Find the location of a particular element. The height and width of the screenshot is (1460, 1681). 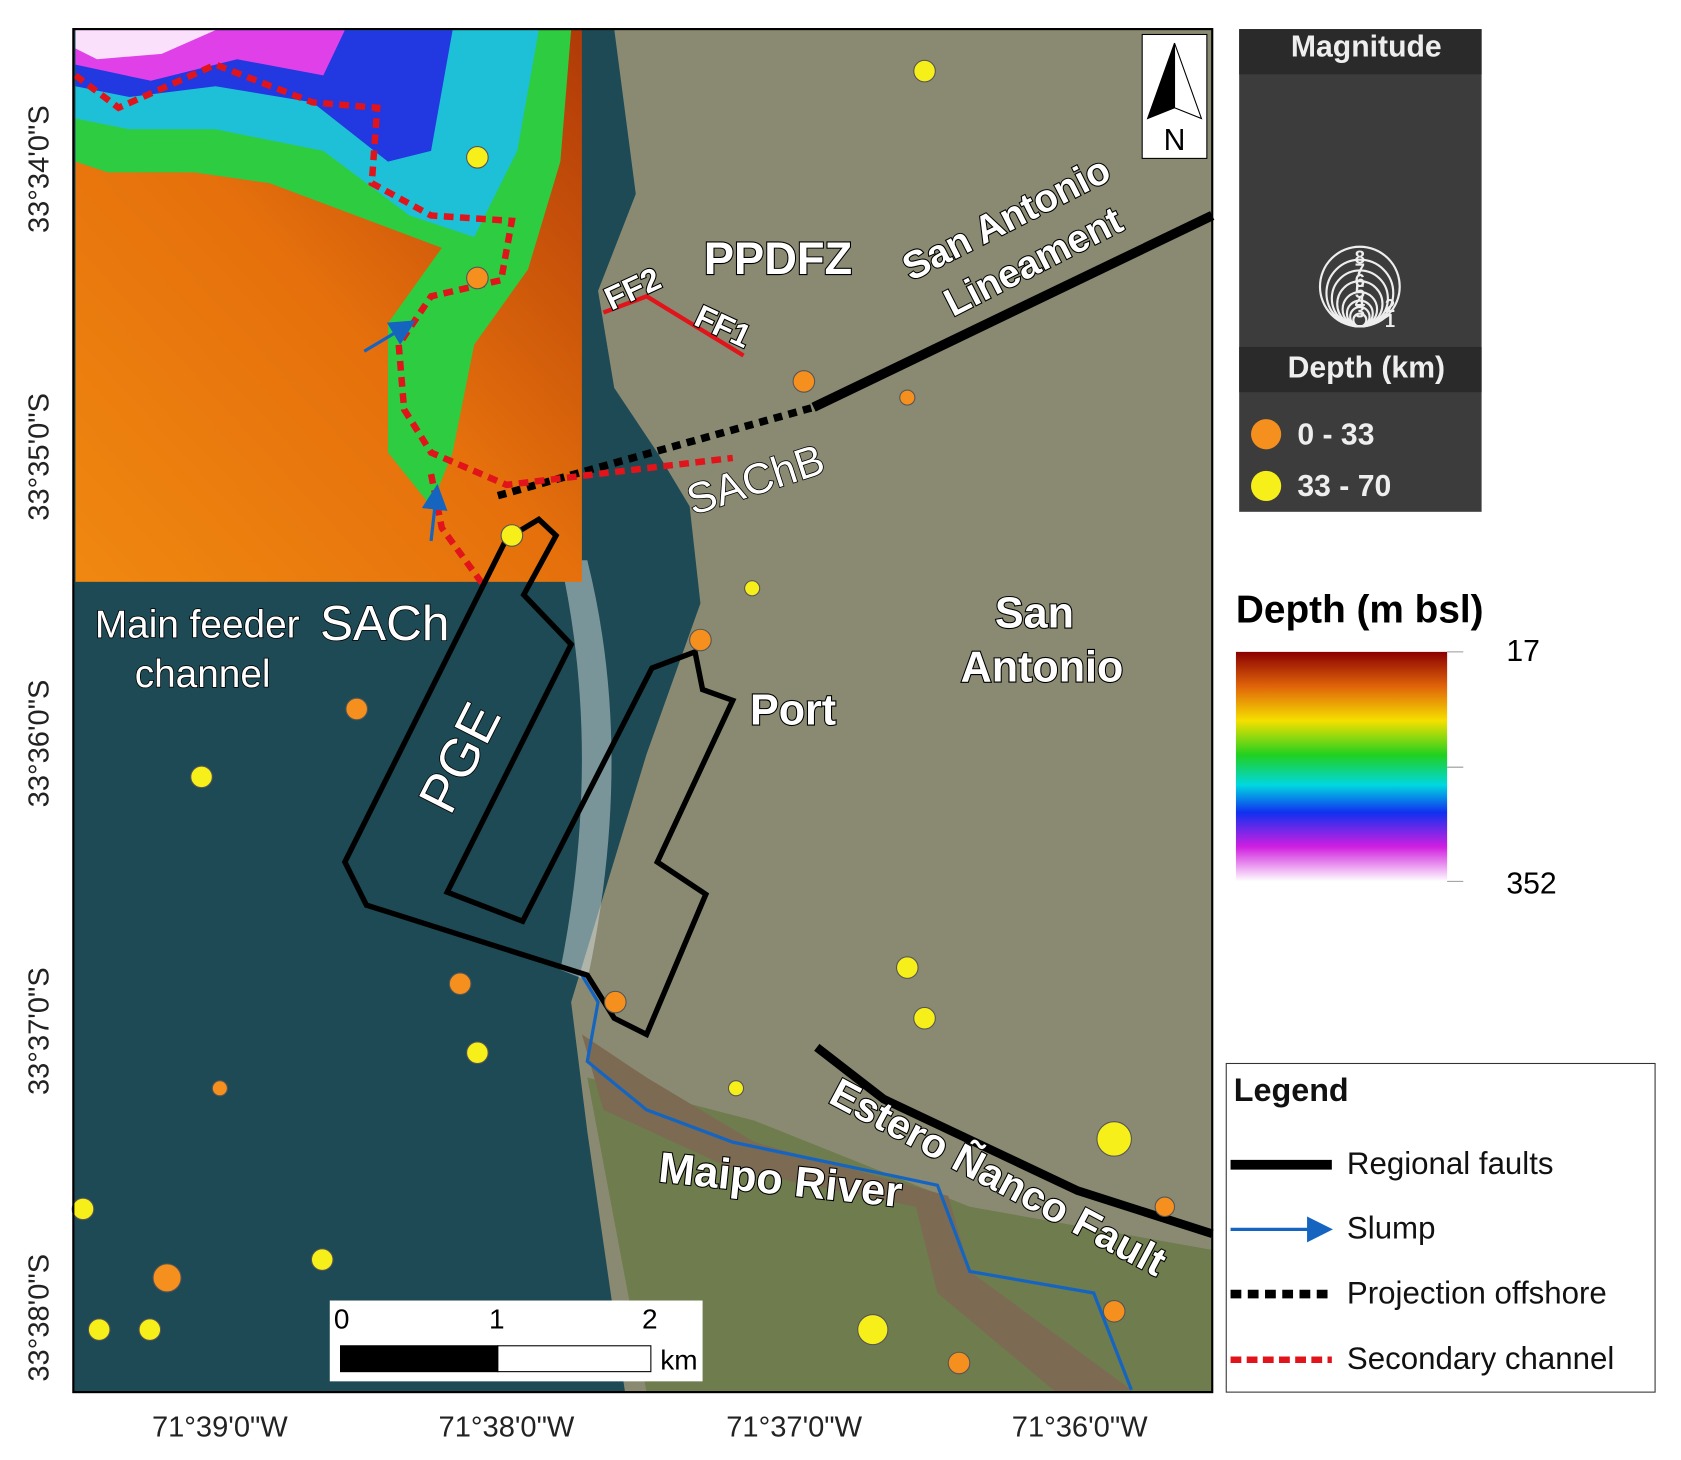

north-arrow is located at coordinates (1188, 81).